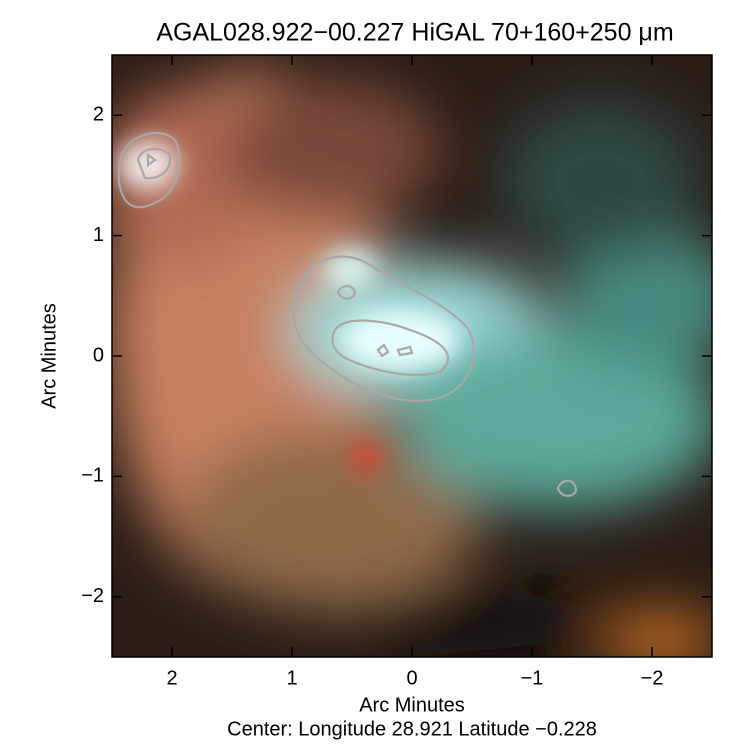  What do you see at coordinates (98, 114) in the screenshot?
I see `y-tick-label: 2` at bounding box center [98, 114].